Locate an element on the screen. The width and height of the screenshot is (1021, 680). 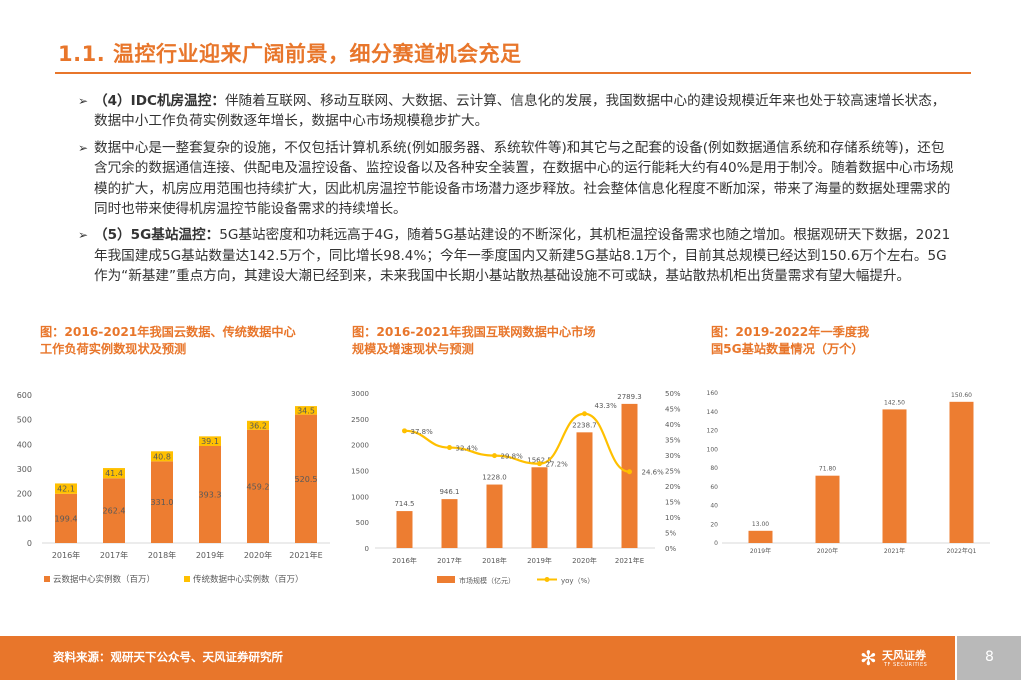
legend-label-yoy: yoy（%） is located at coordinates (577, 581).